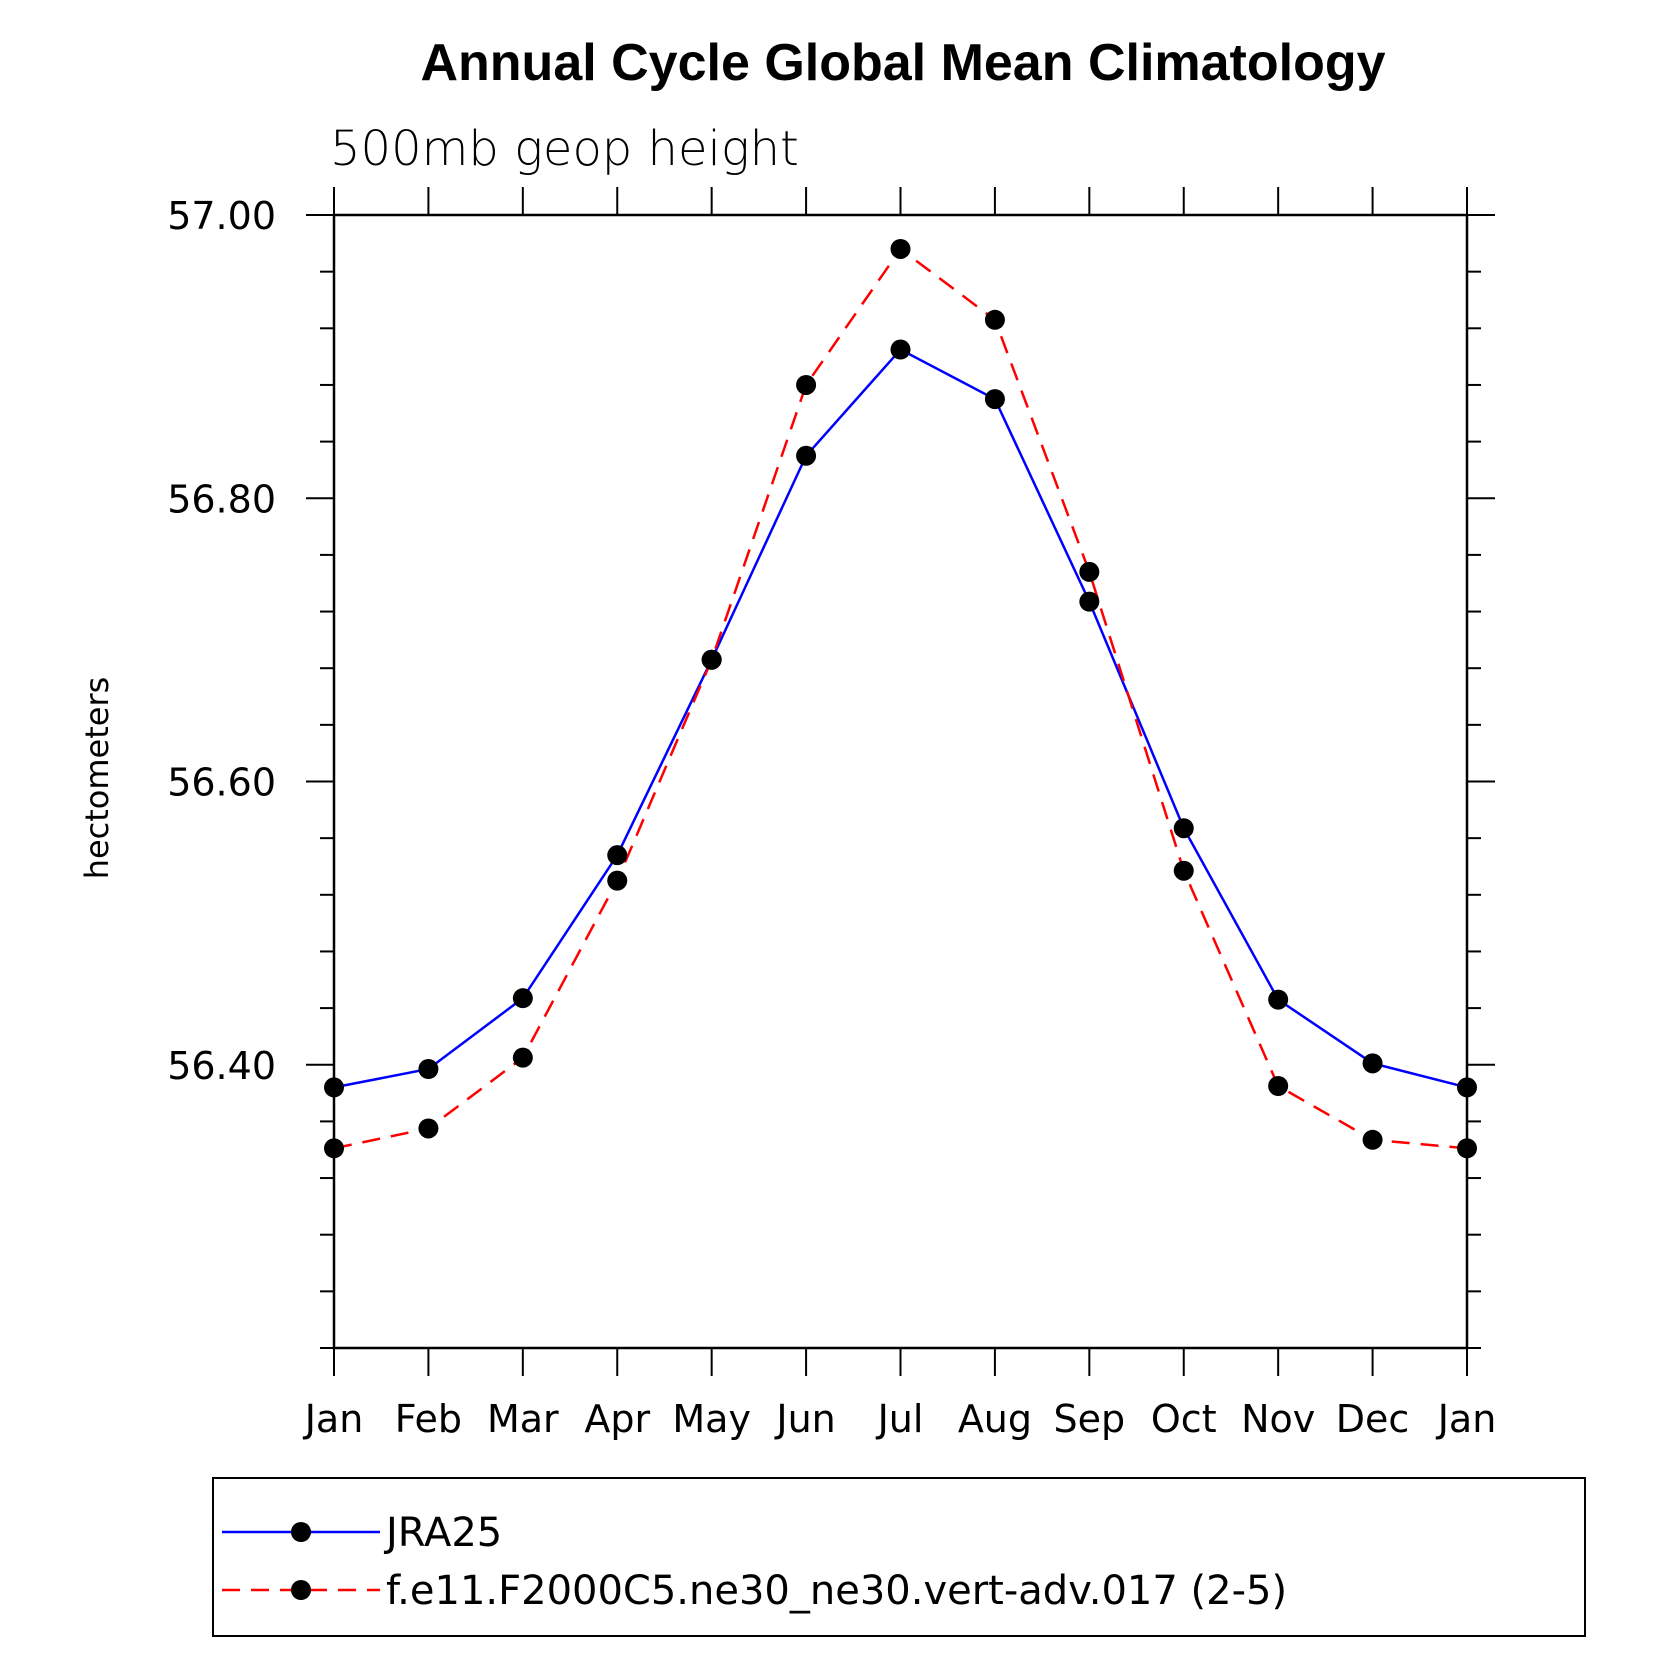  I want to click on y-tick-label: 56.80, so click(221, 499).